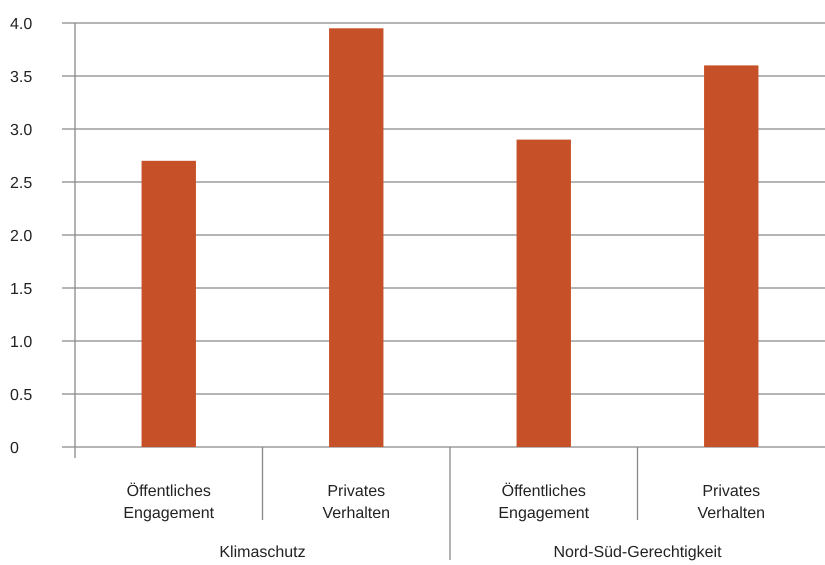  What do you see at coordinates (21, 342) in the screenshot?
I see `y-tick-label: 1.0` at bounding box center [21, 342].